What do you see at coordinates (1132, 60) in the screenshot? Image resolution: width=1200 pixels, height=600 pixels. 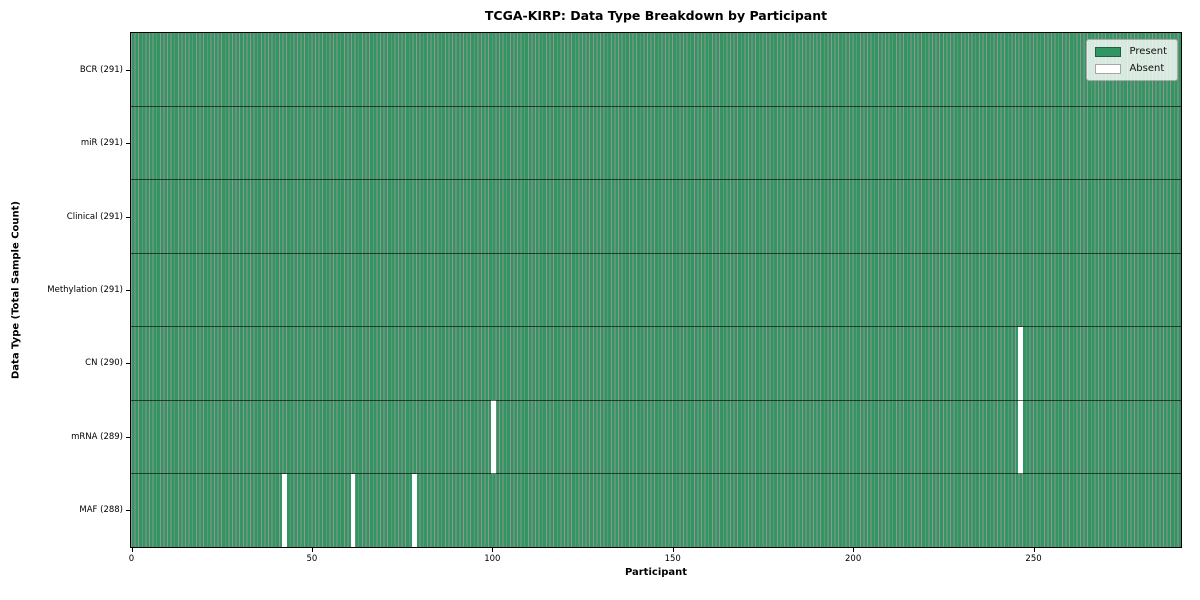 I see `legend: Present Absent` at bounding box center [1132, 60].